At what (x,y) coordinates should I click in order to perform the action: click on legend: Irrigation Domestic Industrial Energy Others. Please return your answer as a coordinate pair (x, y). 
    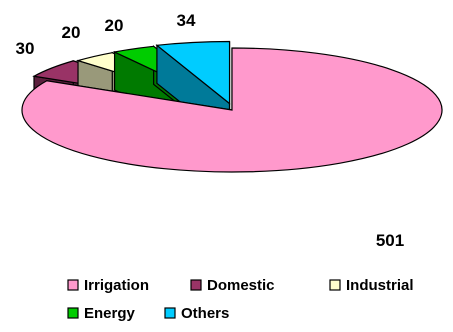
    Looking at the image, I should click on (240, 299).